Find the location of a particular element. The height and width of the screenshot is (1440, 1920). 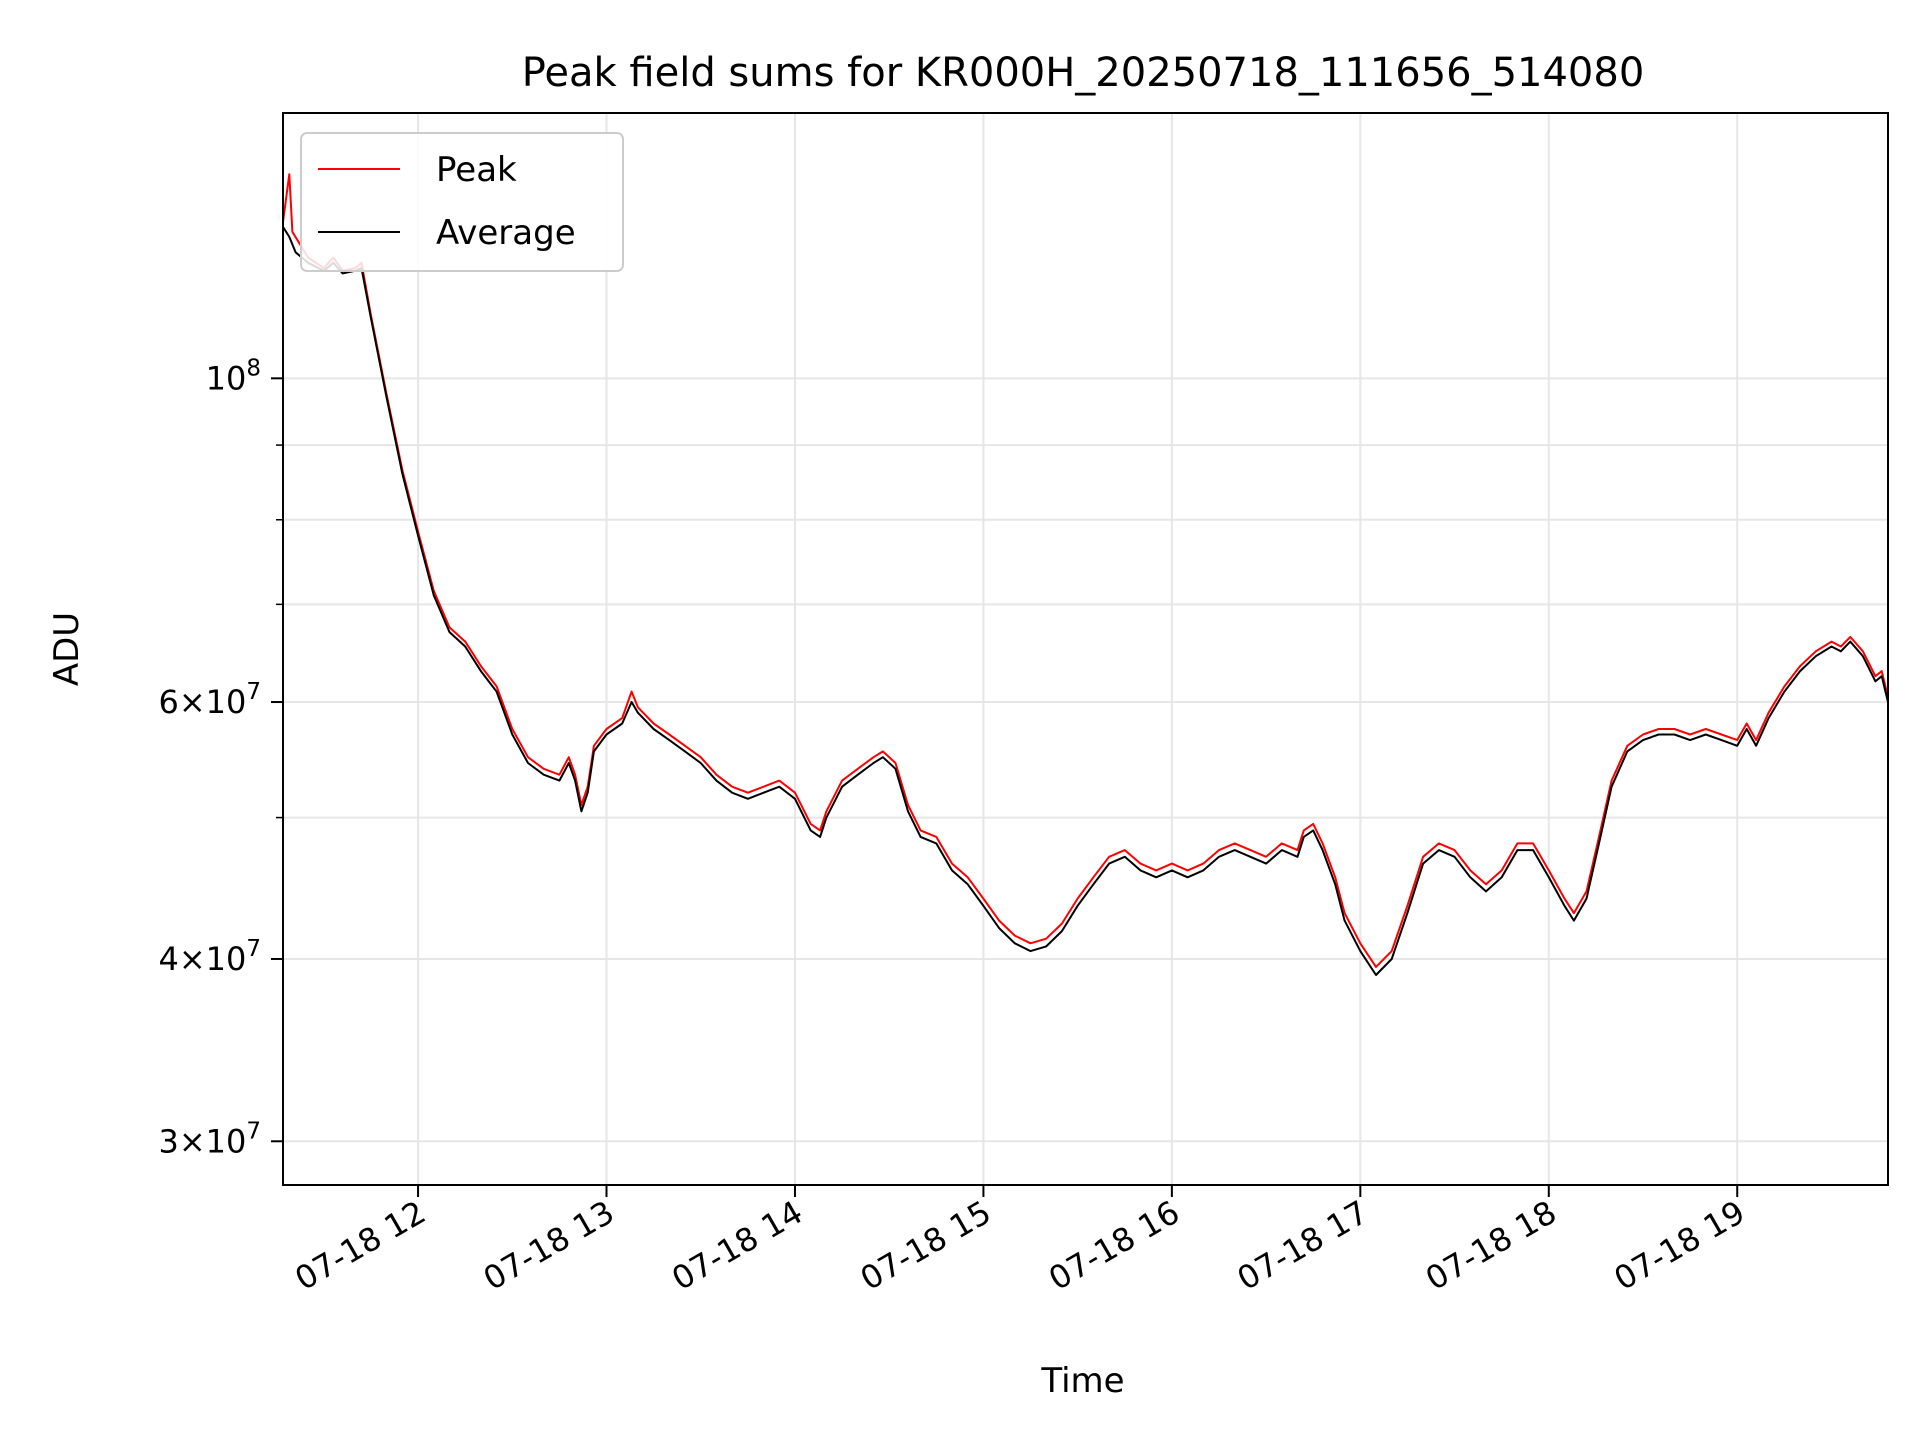

legend-box is located at coordinates (462, 202).